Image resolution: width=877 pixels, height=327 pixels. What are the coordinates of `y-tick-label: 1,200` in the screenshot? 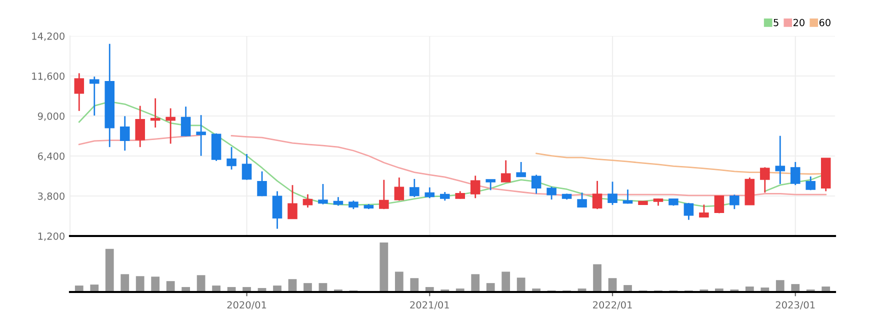 It's located at (51, 236).